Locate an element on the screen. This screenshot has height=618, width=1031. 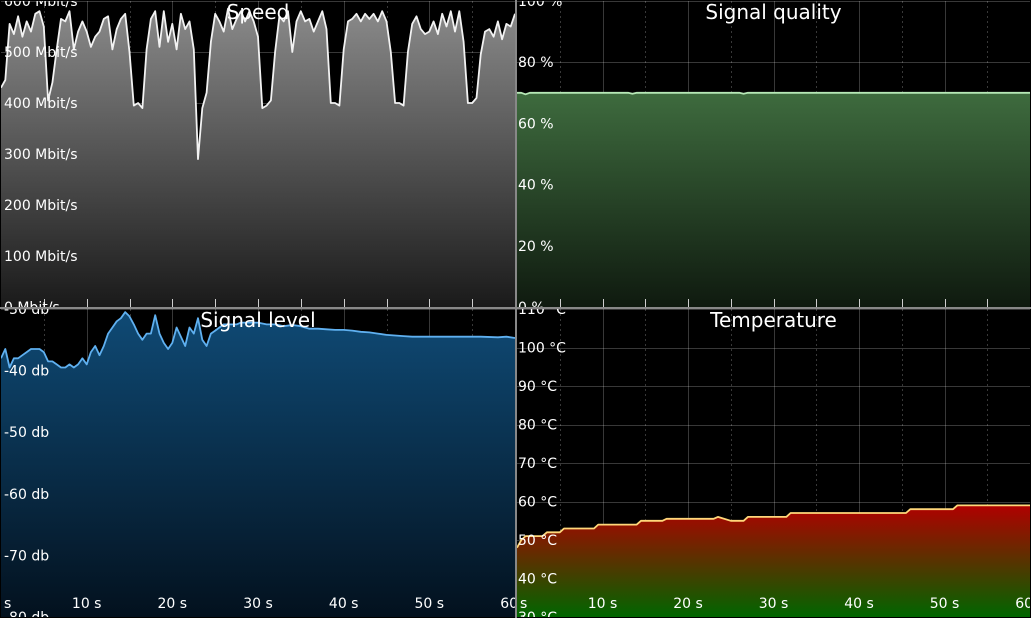
speed-ytick-label: 500 Mbit/s is located at coordinates (41, 53).